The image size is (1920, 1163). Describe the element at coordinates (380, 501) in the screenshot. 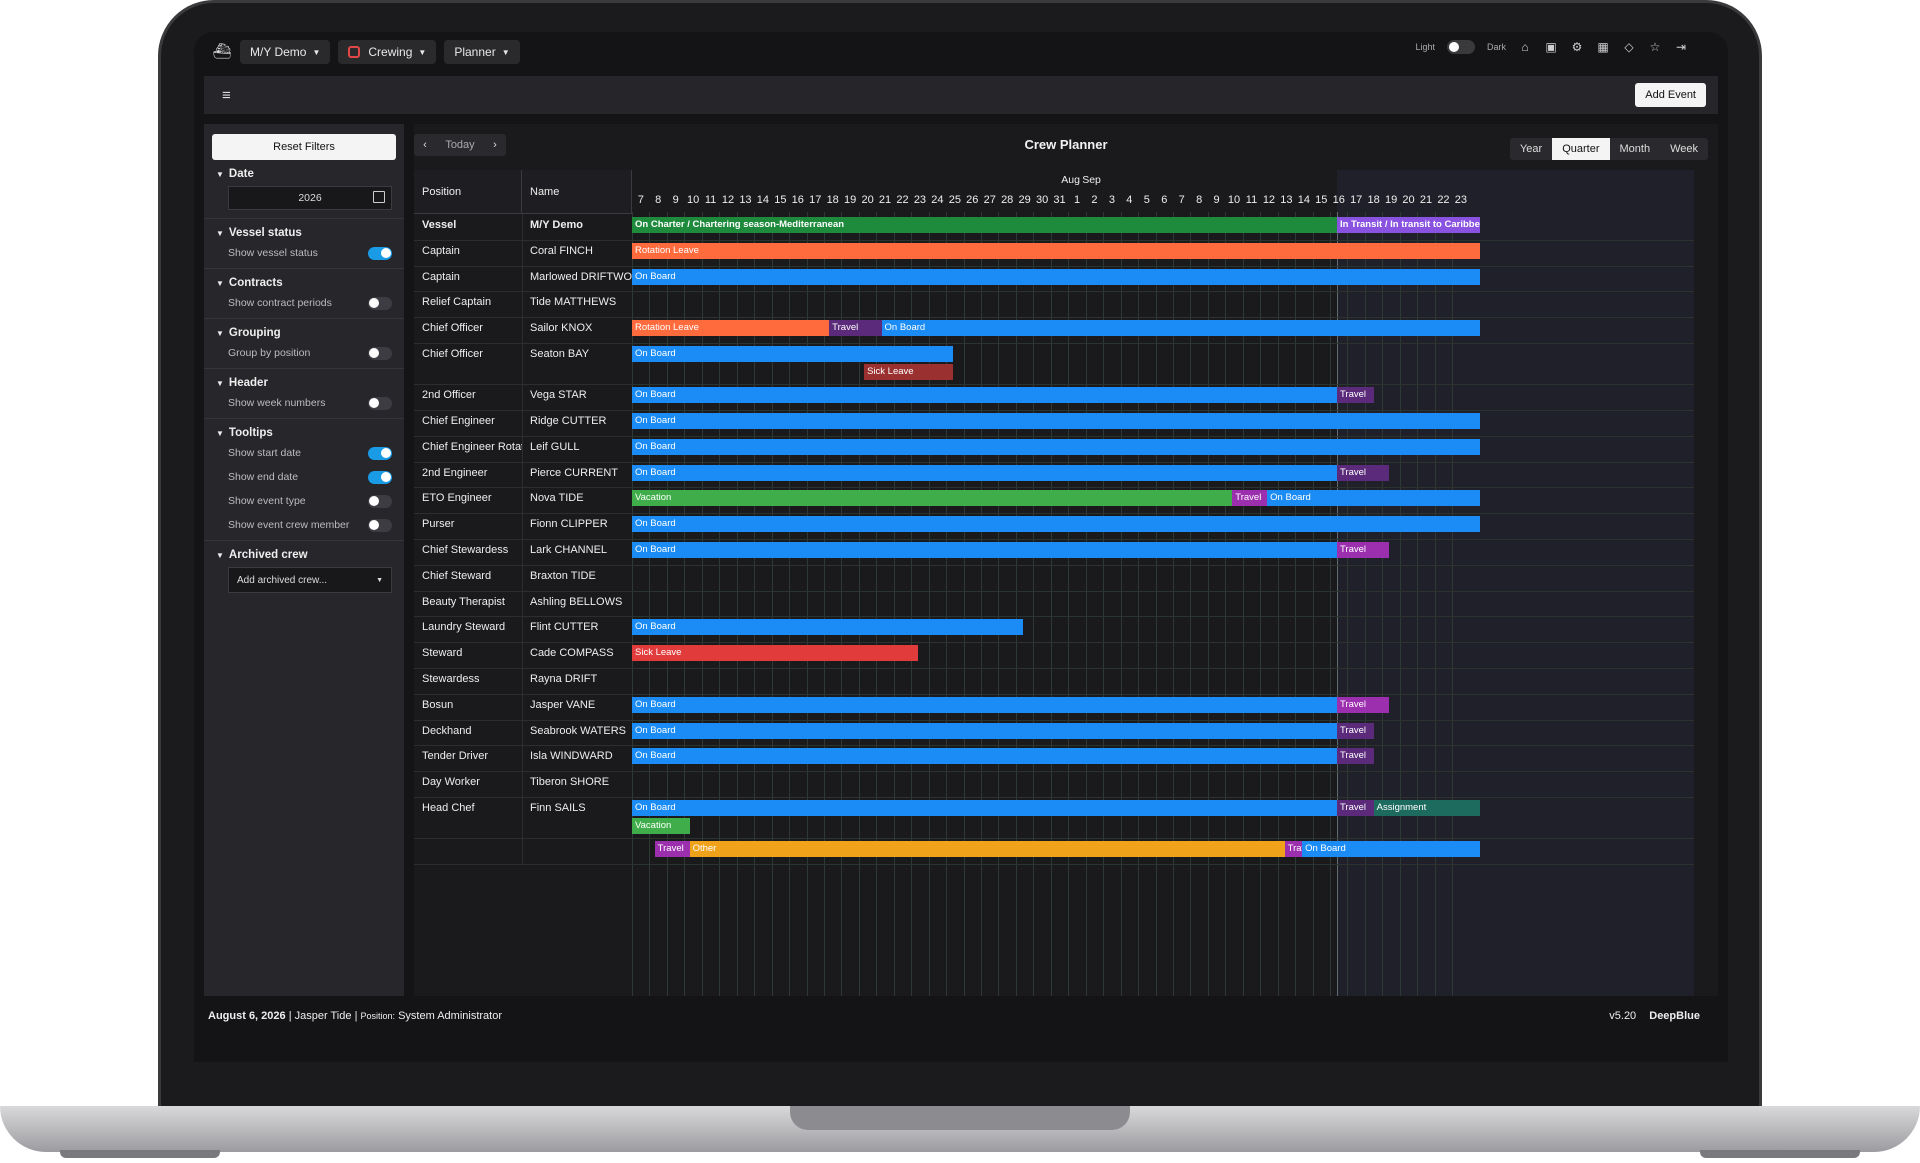

I see `event-type-toggle` at that location.